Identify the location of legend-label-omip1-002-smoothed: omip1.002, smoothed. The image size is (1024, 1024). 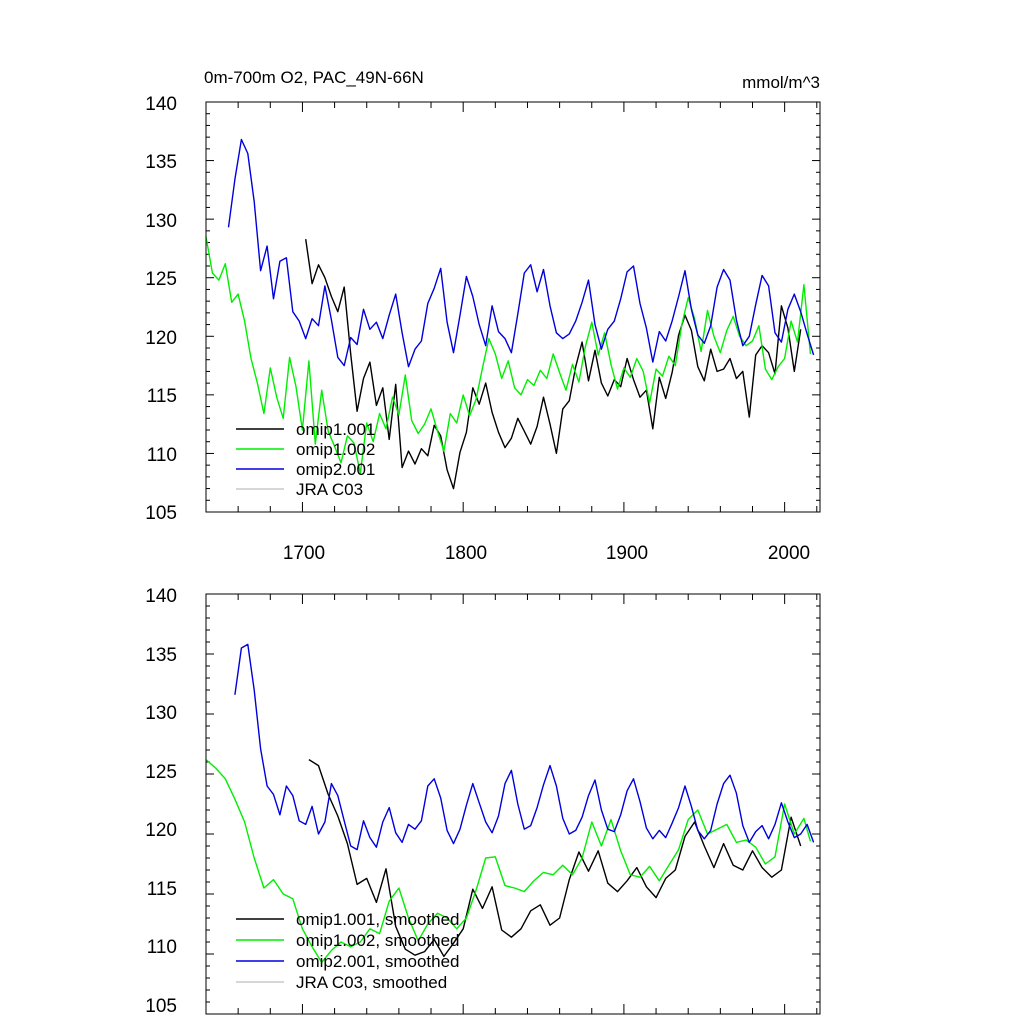
(378, 940).